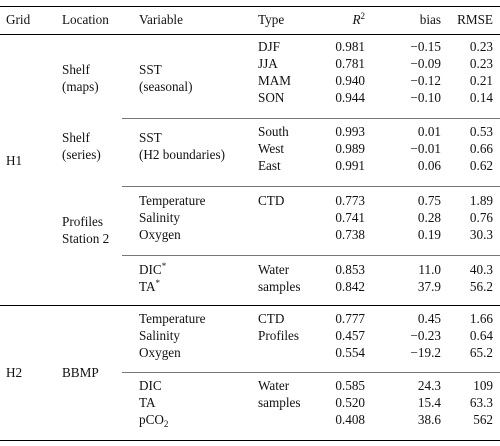  I want to click on row-r2: 0.989, so click(350, 148).